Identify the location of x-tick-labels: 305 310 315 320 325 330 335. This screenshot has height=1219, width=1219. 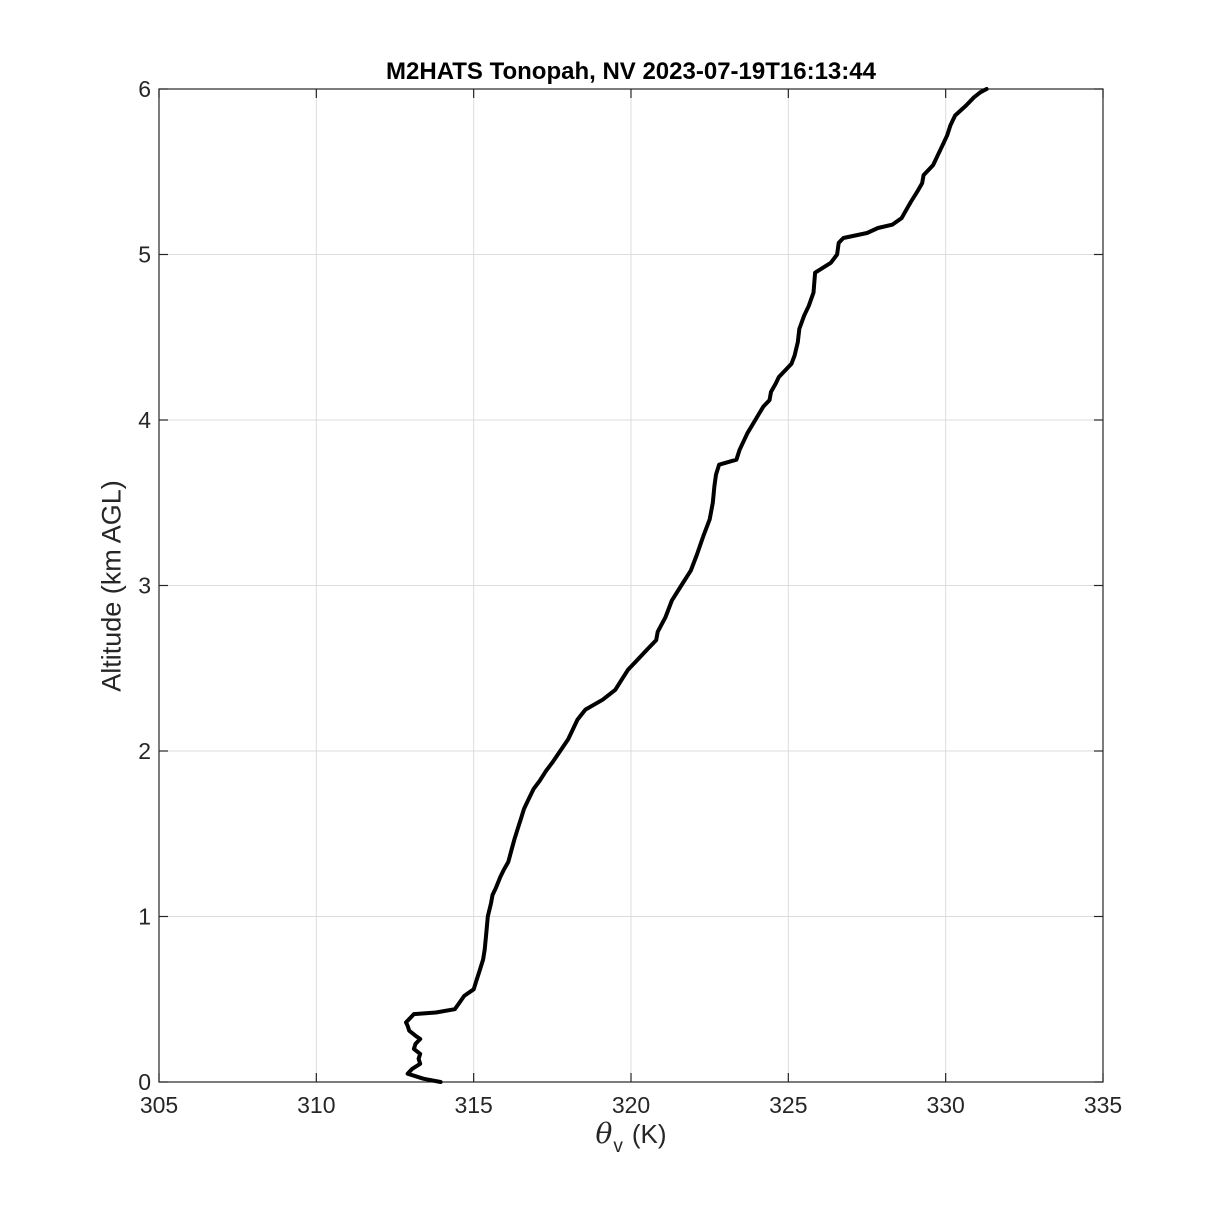
(631, 1105).